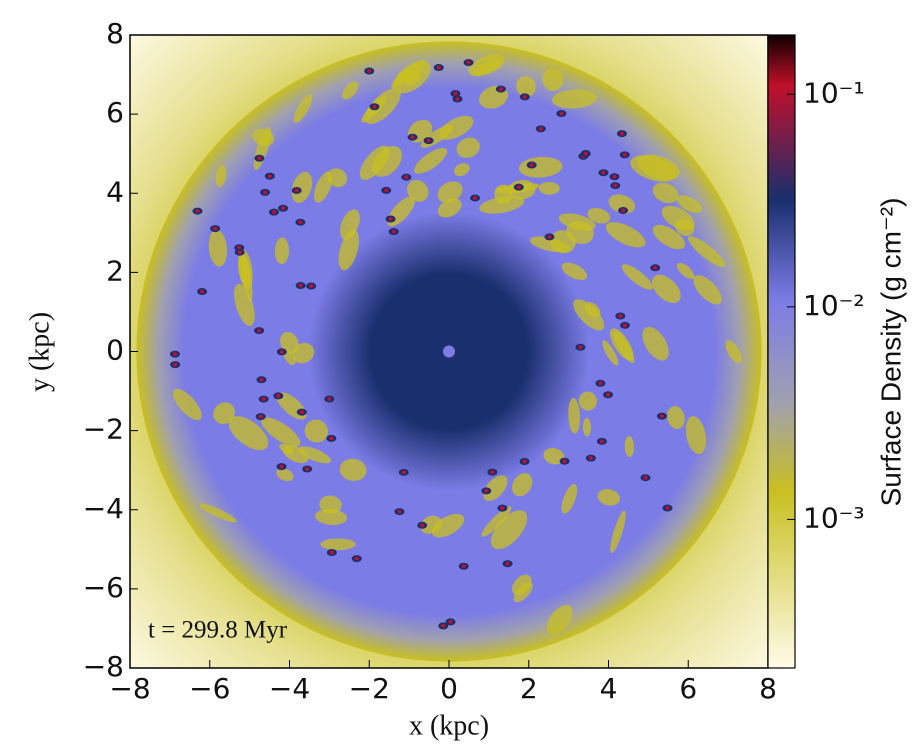  Describe the element at coordinates (688, 688) in the screenshot. I see `x-tick-label: 6` at that location.